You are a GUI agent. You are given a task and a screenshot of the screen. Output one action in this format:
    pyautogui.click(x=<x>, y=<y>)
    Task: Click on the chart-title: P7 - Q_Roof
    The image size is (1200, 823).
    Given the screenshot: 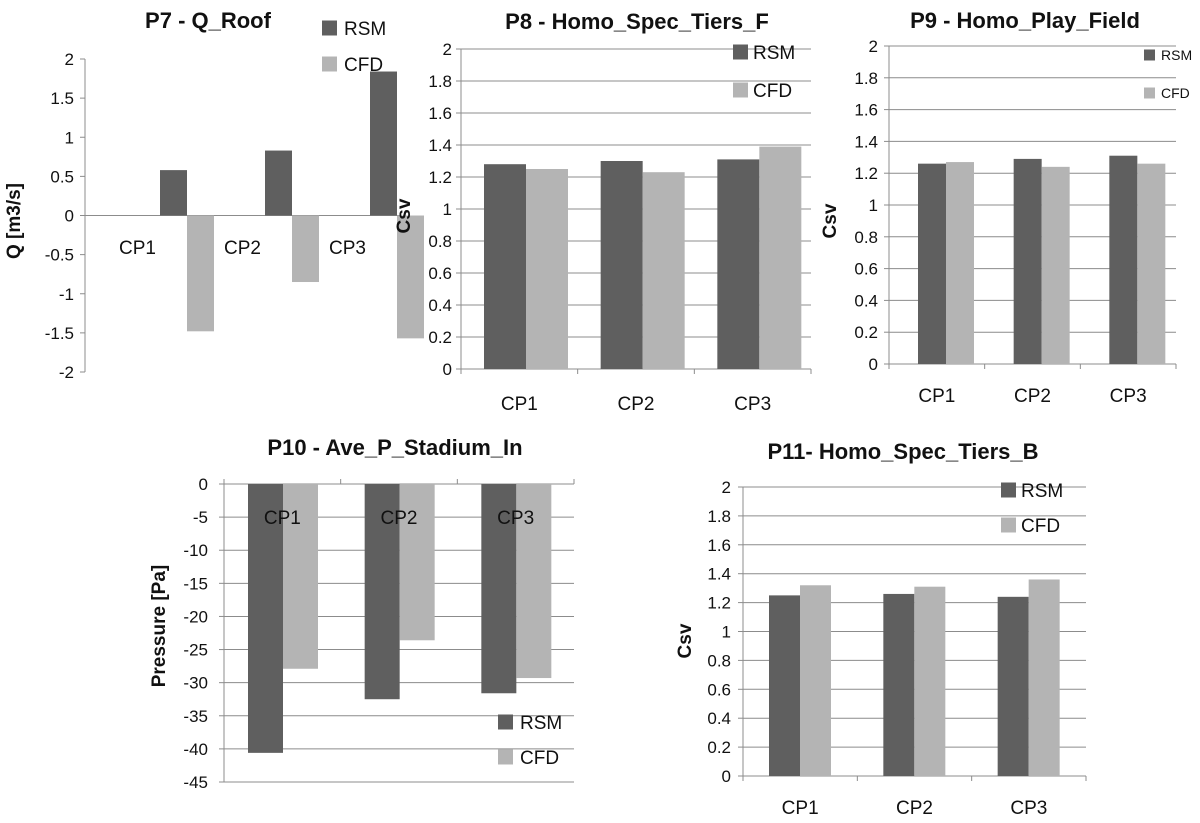 What is the action you would take?
    pyautogui.click(x=208, y=20)
    